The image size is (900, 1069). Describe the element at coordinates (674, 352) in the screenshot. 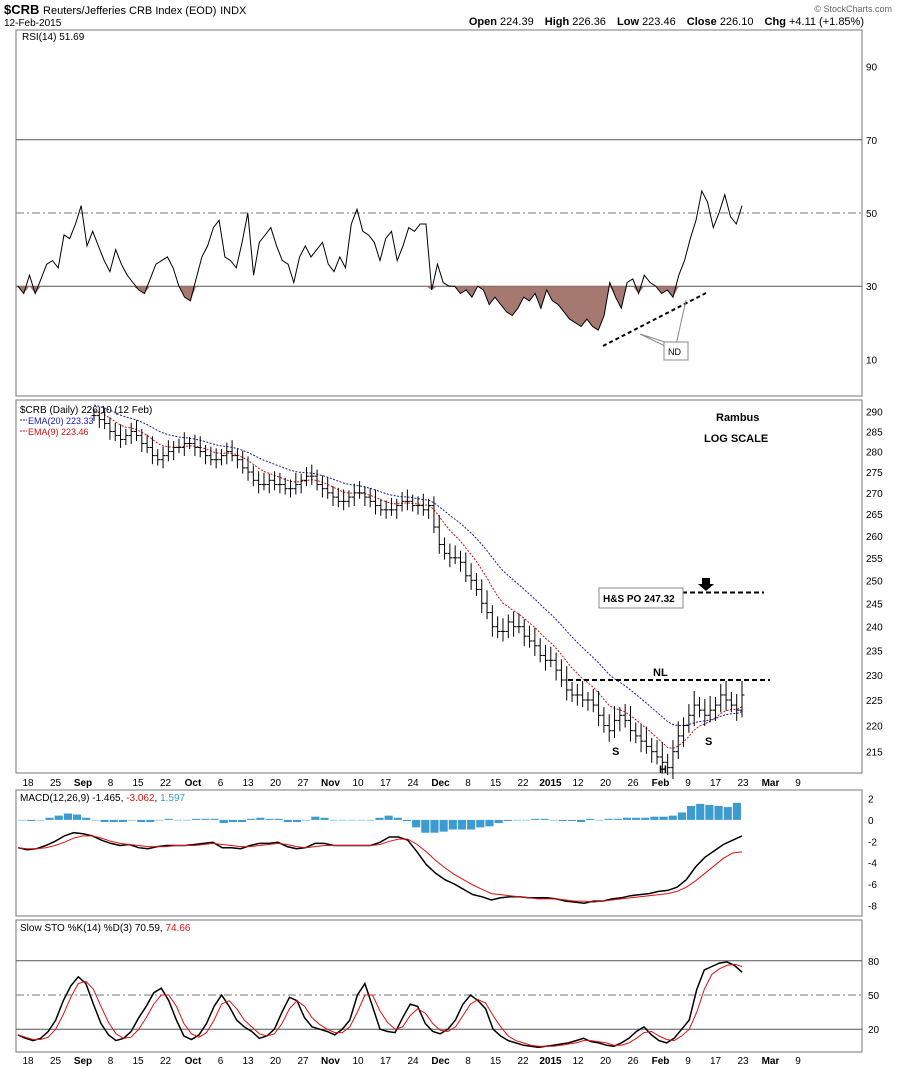

I see `nd-label: ND` at that location.